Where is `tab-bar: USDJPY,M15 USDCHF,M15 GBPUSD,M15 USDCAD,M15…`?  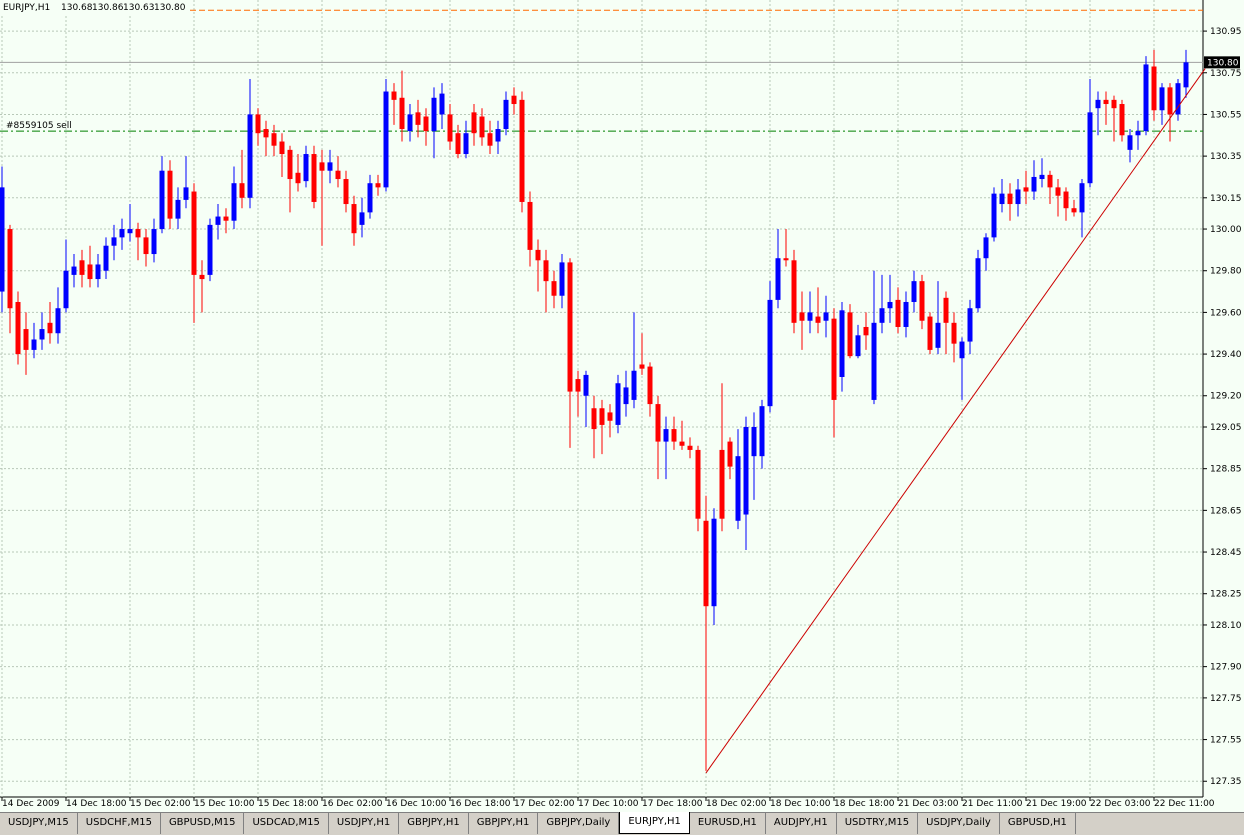 tab-bar: USDJPY,M15 USDCHF,M15 GBPUSD,M15 USDCAD,M15… is located at coordinates (622, 823).